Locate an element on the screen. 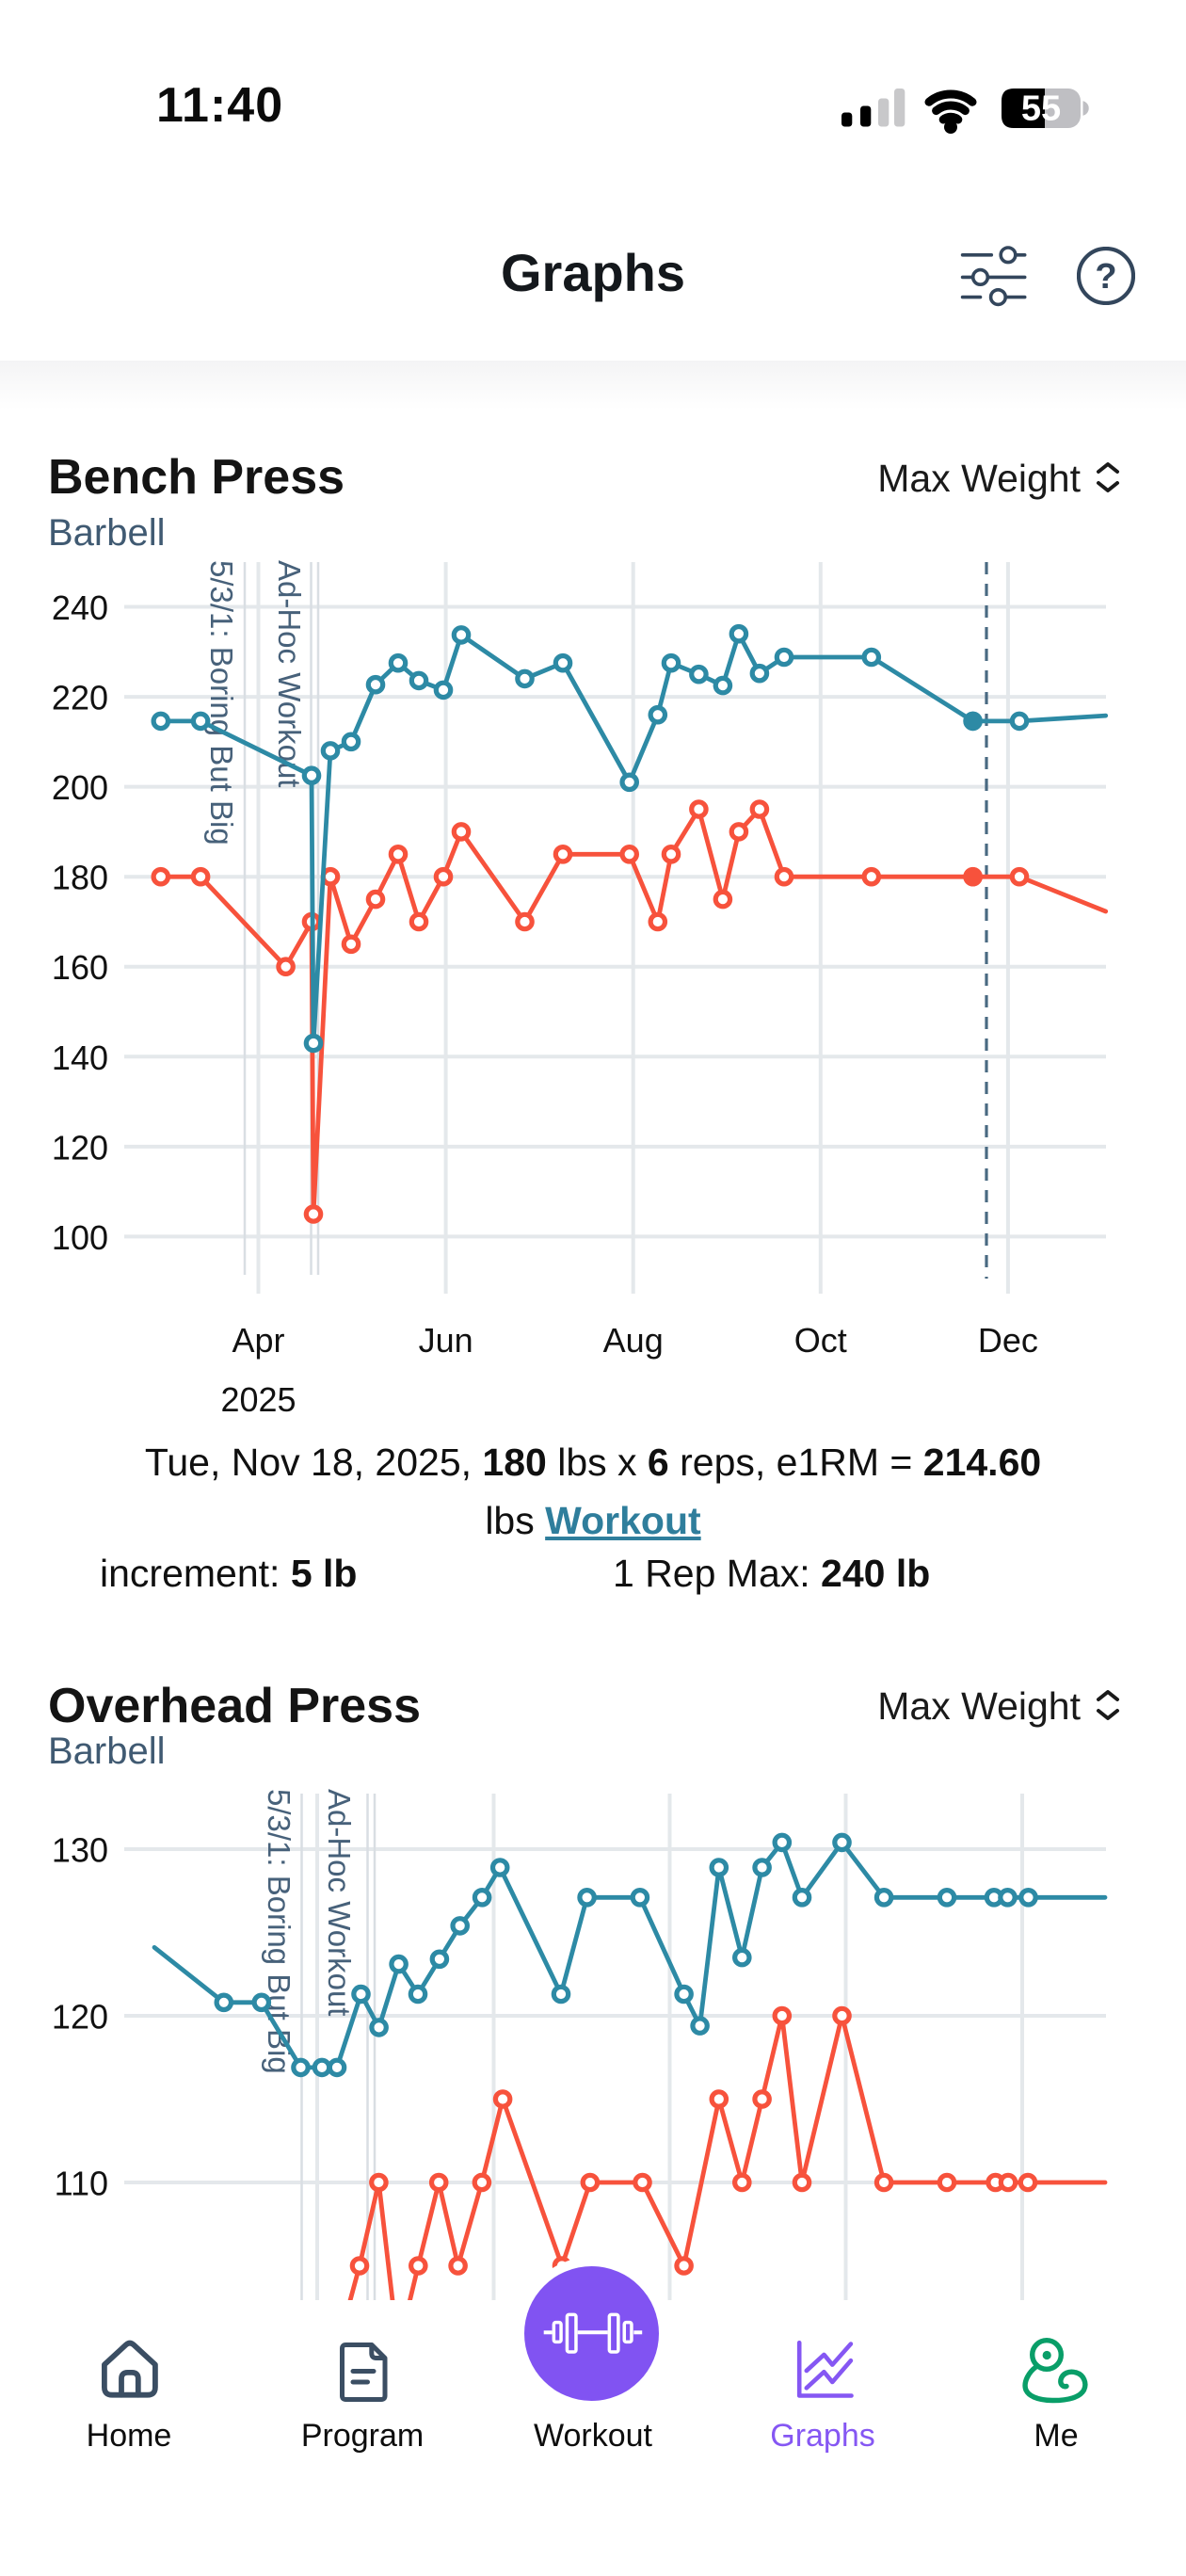 The height and width of the screenshot is (2576, 1186). svg-text: 55 is located at coordinates (1041, 109).